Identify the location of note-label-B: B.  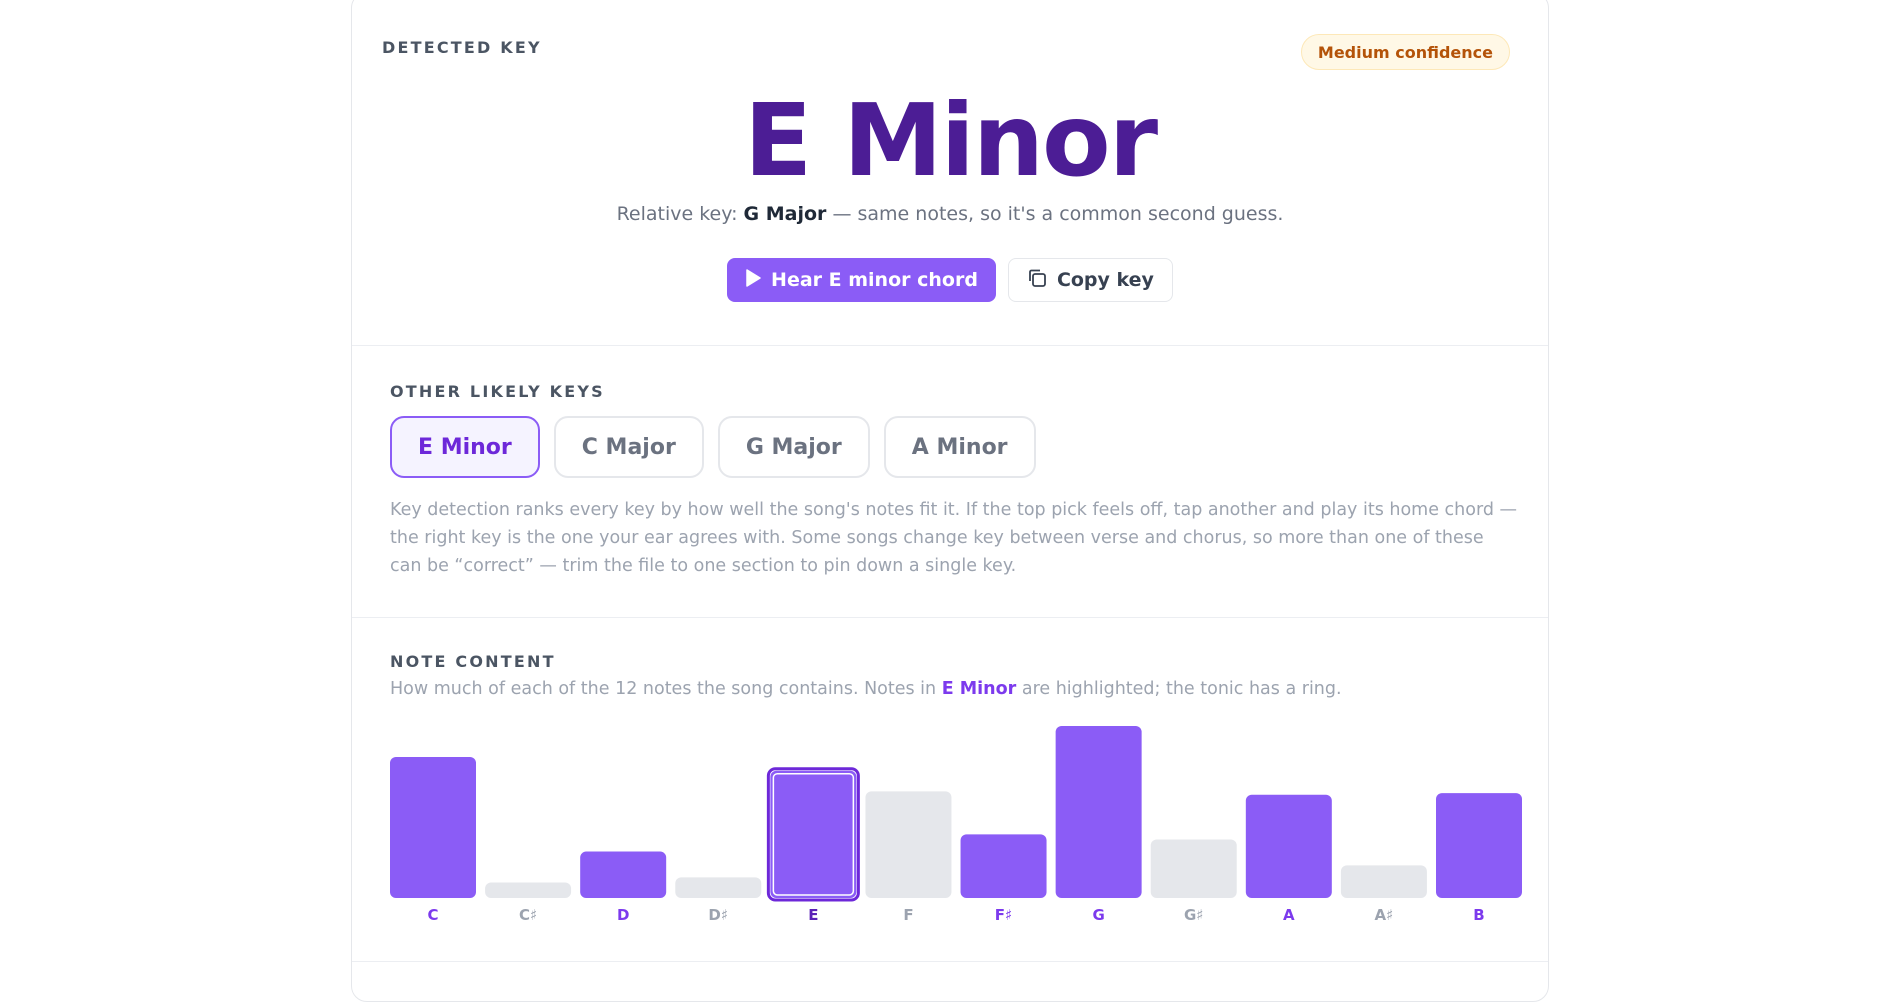
(1478, 914).